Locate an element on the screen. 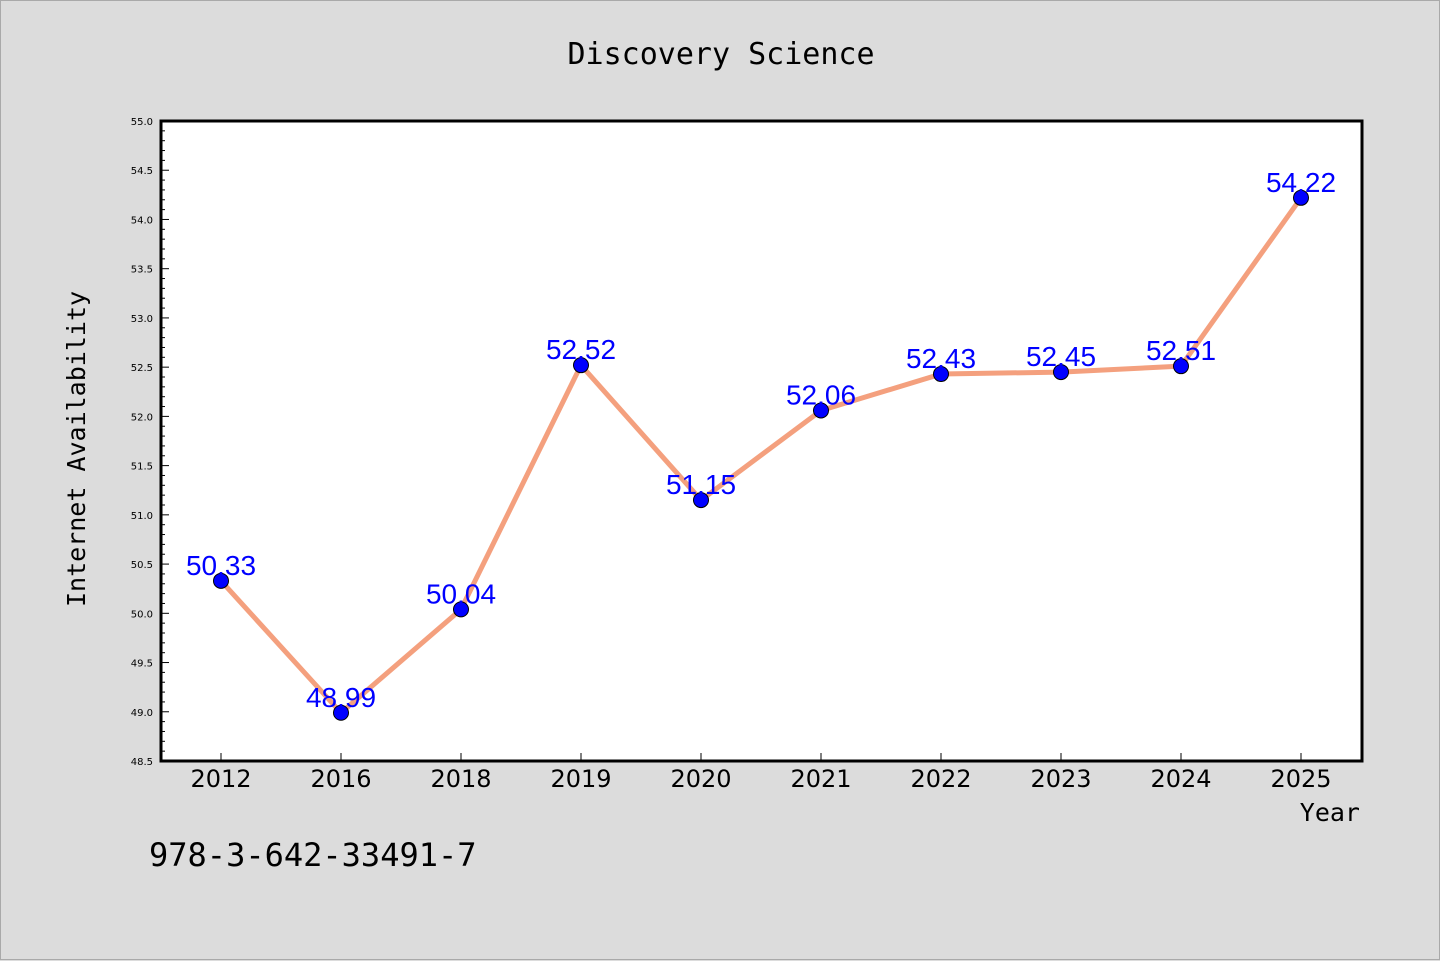  x-tick-label: 2023 is located at coordinates (1060, 779).